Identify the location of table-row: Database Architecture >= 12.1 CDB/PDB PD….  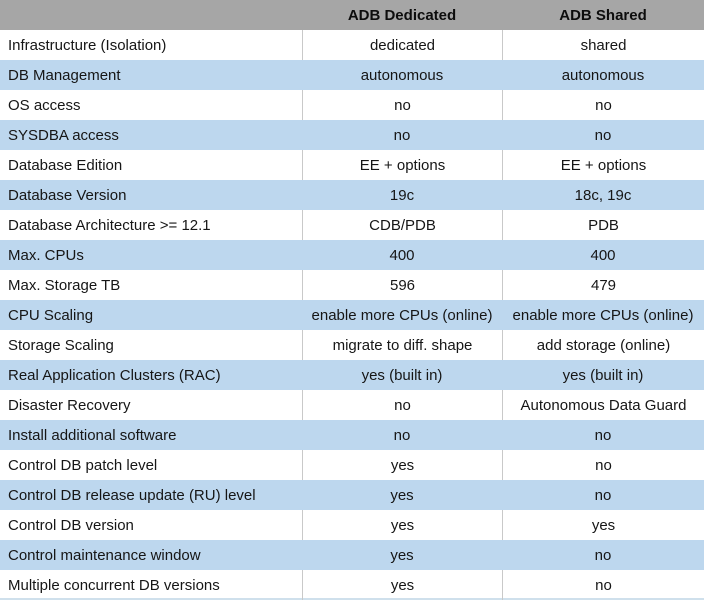
(352, 225).